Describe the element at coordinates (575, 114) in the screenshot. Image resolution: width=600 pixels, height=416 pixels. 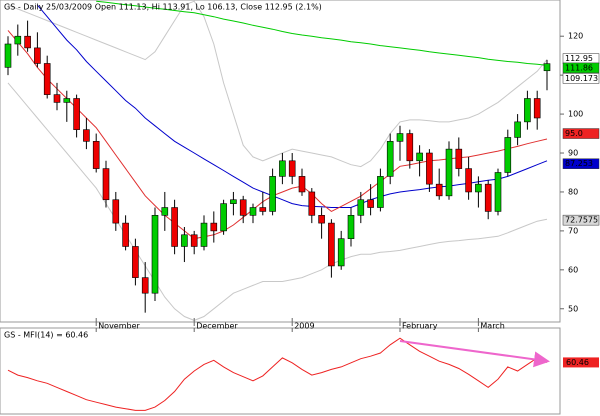
I see `y-tick-label: 100` at that location.